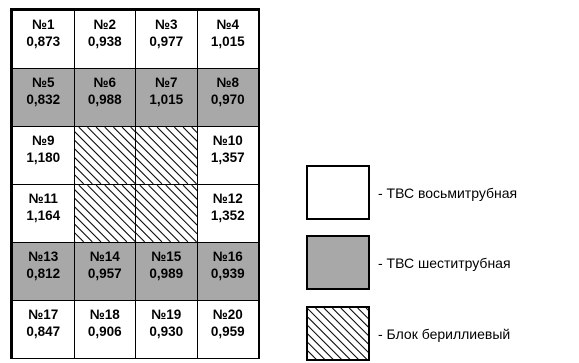 The image size is (579, 363). I want to click on cell-value: 0,873, so click(43, 41).